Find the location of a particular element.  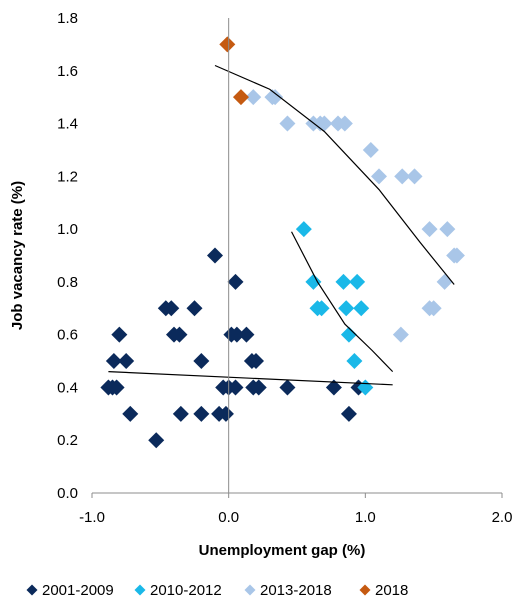

y-tick-label: 0.0 is located at coordinates (67, 493).